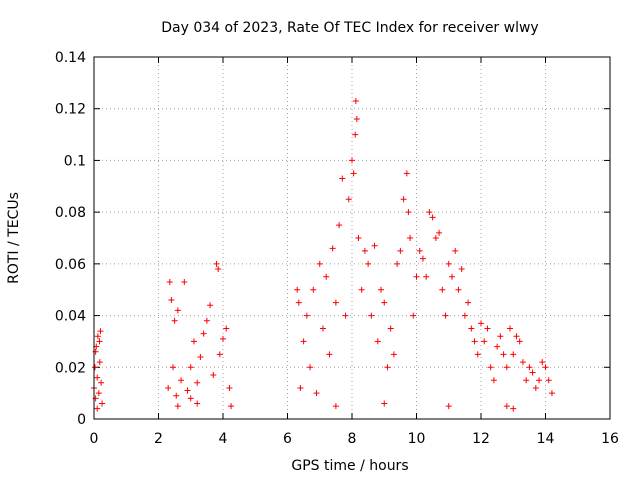 Image resolution: width=640 pixels, height=484 pixels. I want to click on y-axis-label: ROTI / TECUs, so click(14, 238).